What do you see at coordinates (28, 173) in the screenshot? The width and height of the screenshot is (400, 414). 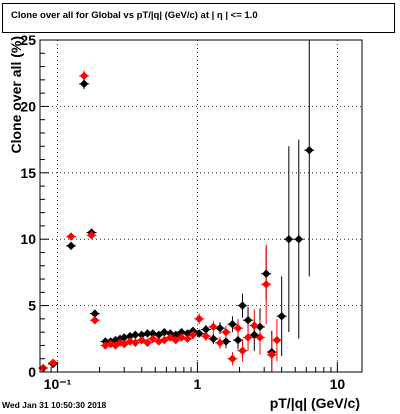 I see `y-tick-label: 15` at bounding box center [28, 173].